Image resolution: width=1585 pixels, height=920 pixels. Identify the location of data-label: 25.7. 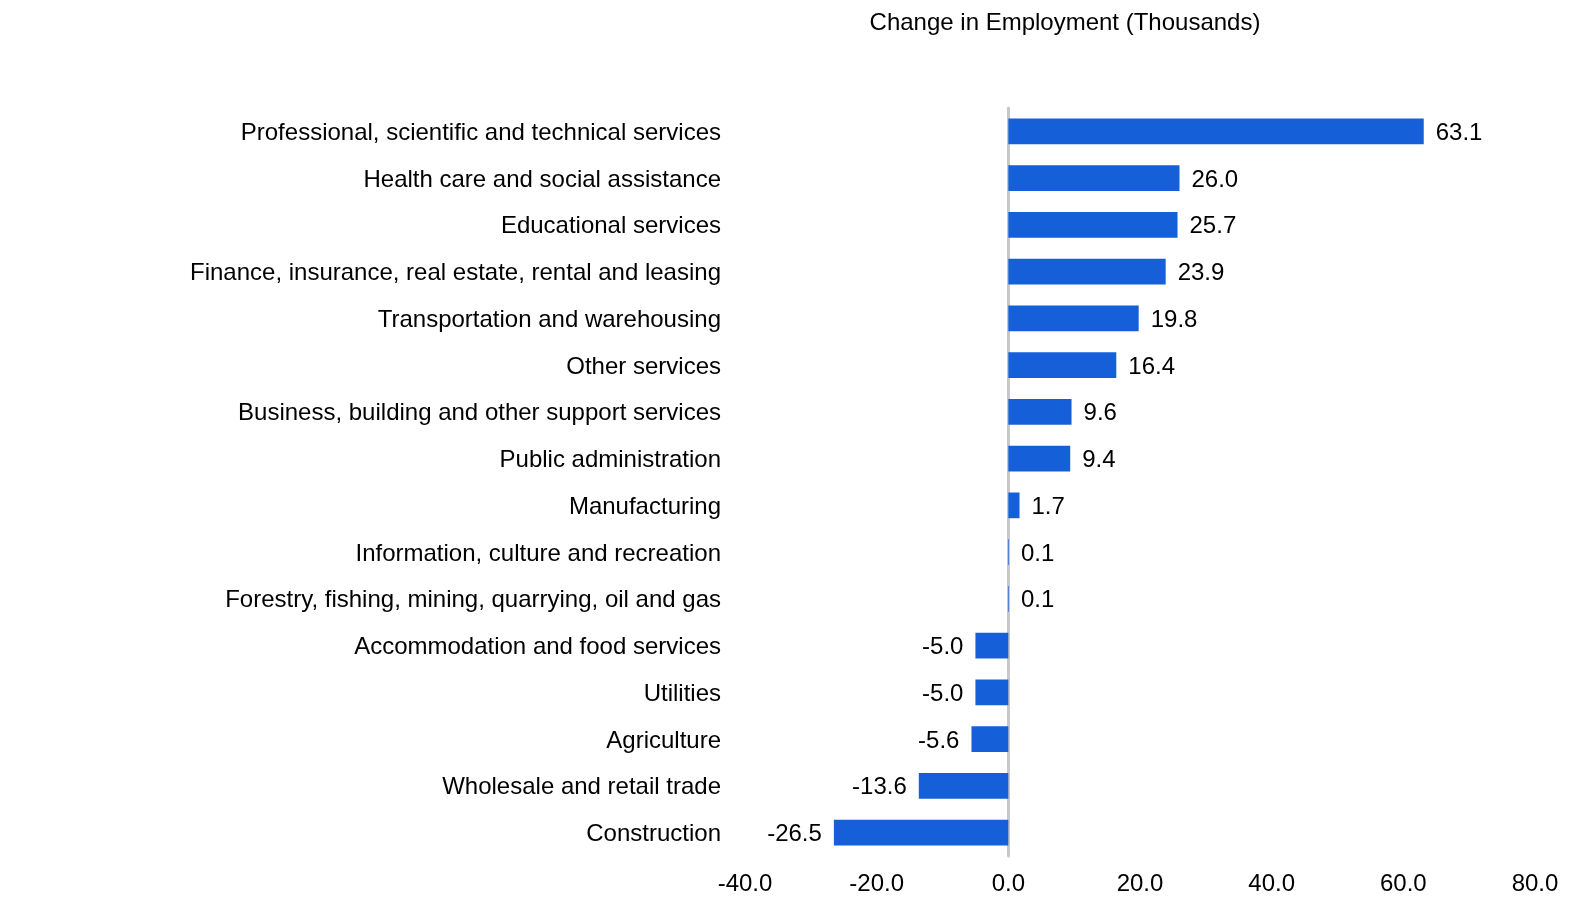
(1213, 225).